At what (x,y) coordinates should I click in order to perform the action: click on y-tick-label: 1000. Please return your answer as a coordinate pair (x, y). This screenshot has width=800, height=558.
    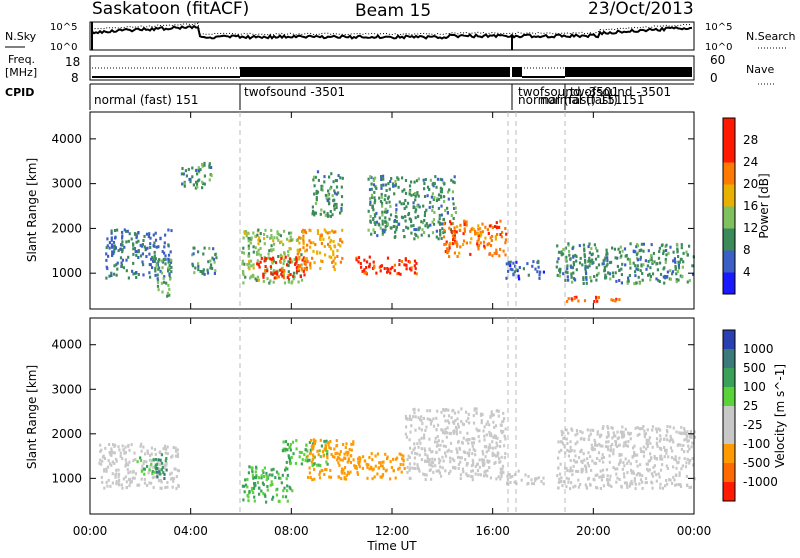
    Looking at the image, I should click on (66, 273).